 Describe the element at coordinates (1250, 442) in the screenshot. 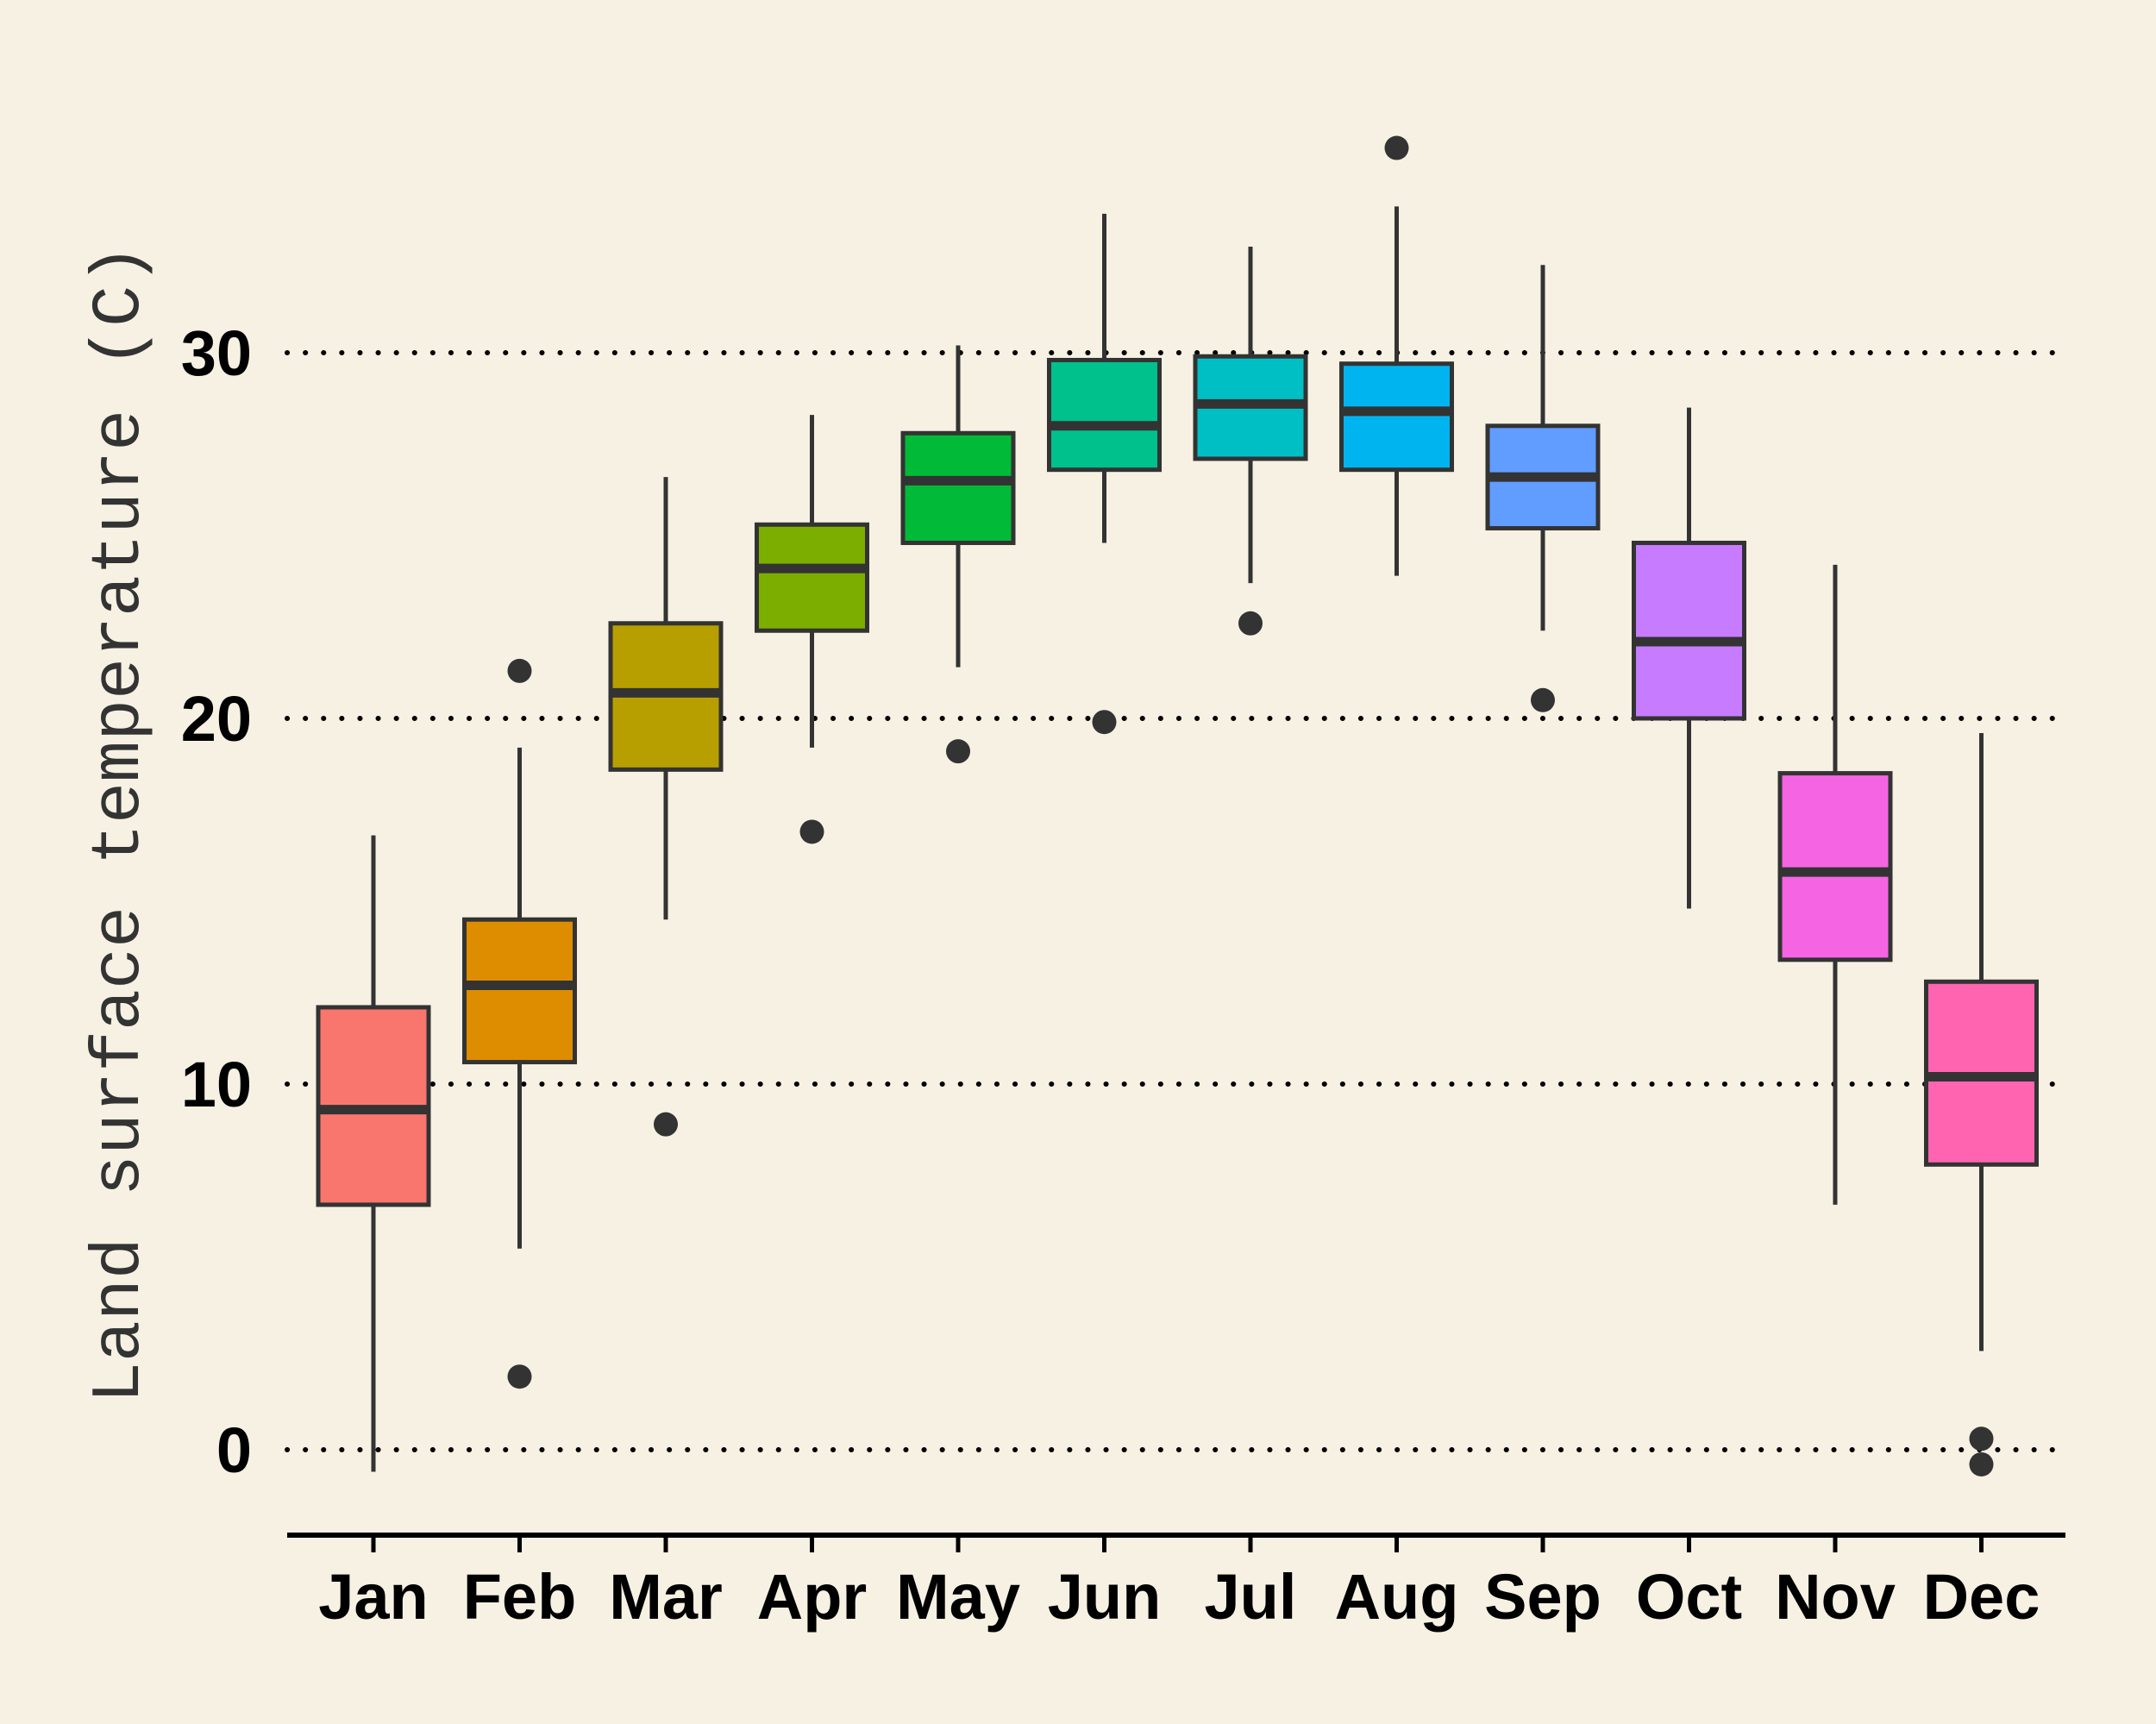

I see `box-jul` at that location.